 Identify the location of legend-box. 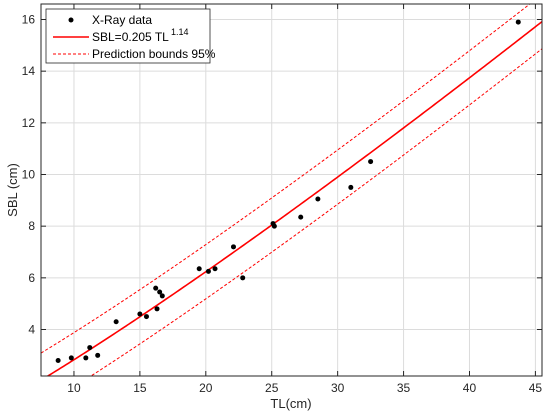
(128, 36).